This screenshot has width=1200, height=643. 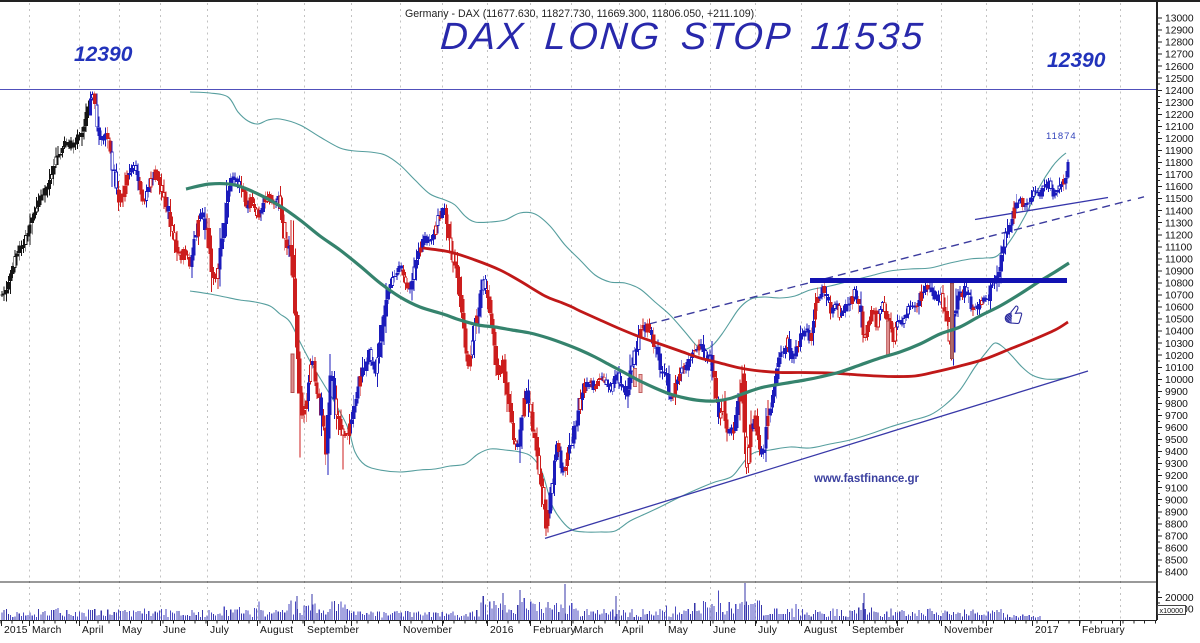 What do you see at coordinates (1179, 235) in the screenshot?
I see `svg-text: 11200` at bounding box center [1179, 235].